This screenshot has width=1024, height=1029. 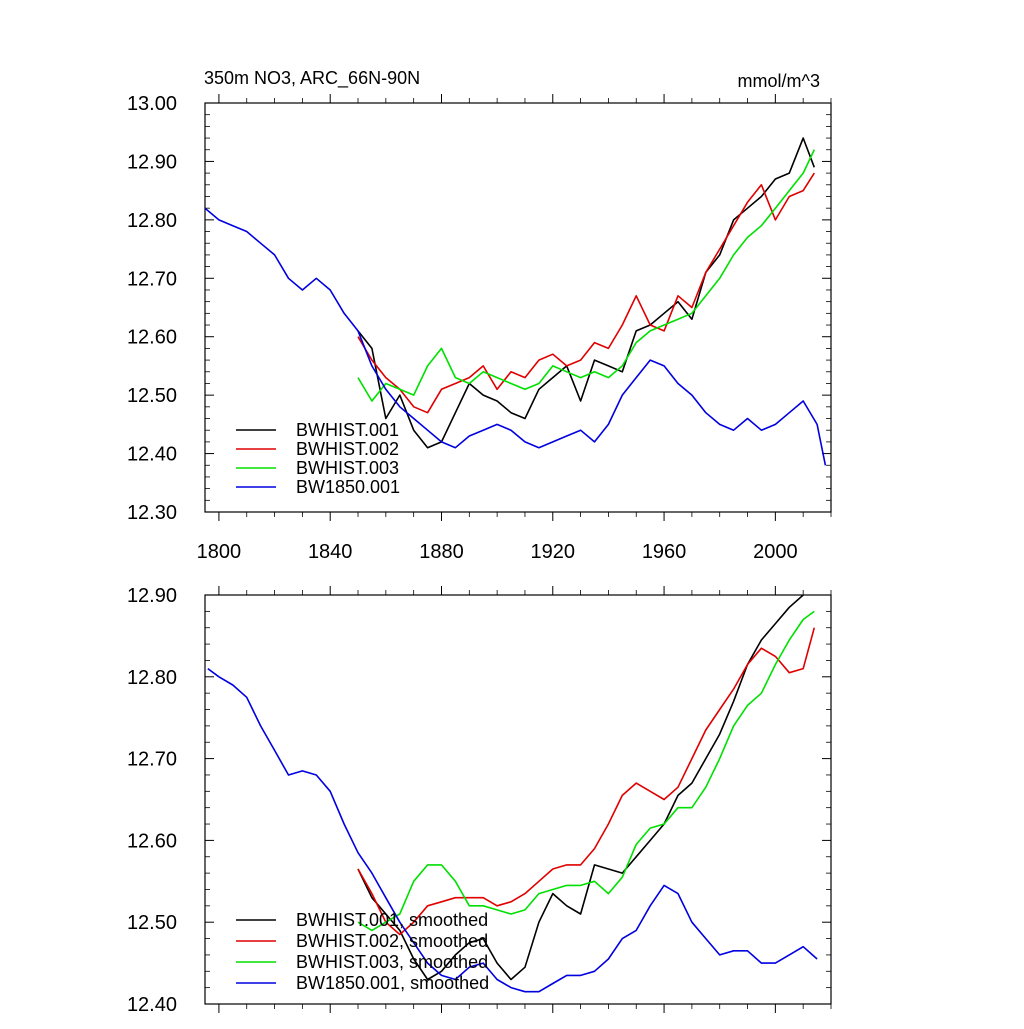 What do you see at coordinates (775, 552) in the screenshot?
I see `x-tick-label: 2000` at bounding box center [775, 552].